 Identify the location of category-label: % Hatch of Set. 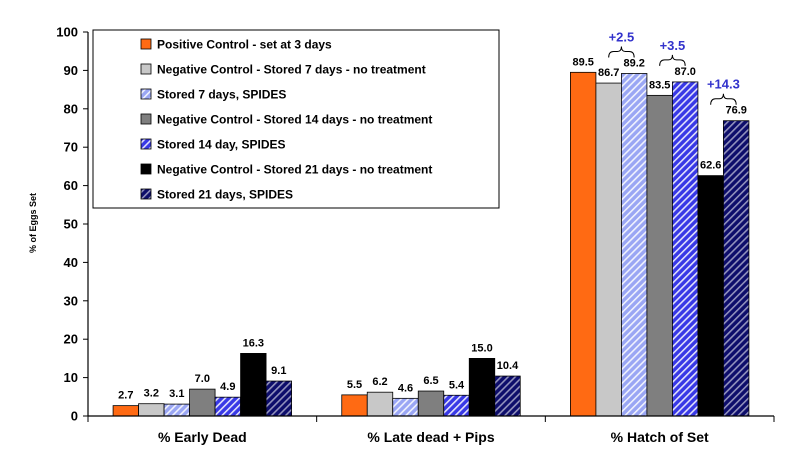
(660, 437).